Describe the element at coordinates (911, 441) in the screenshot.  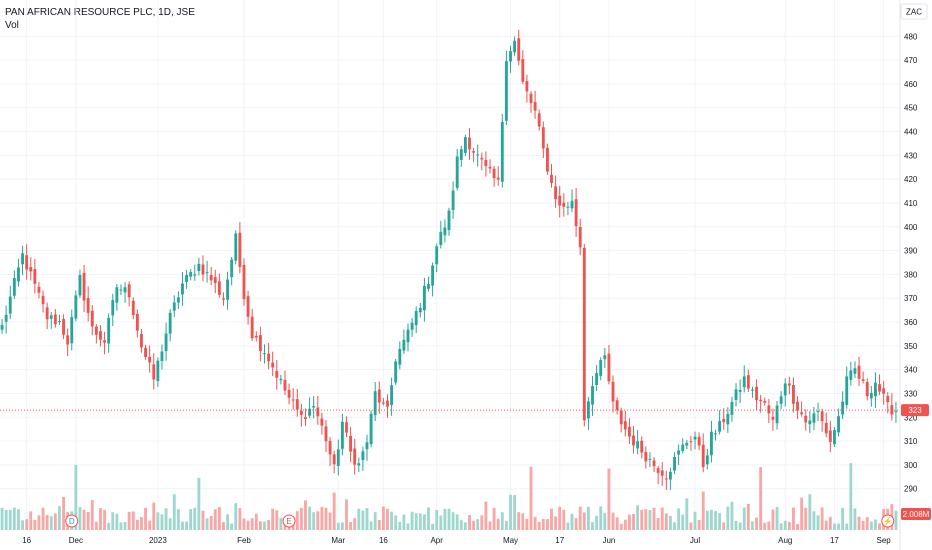
I see `price-tick-label: 310` at that location.